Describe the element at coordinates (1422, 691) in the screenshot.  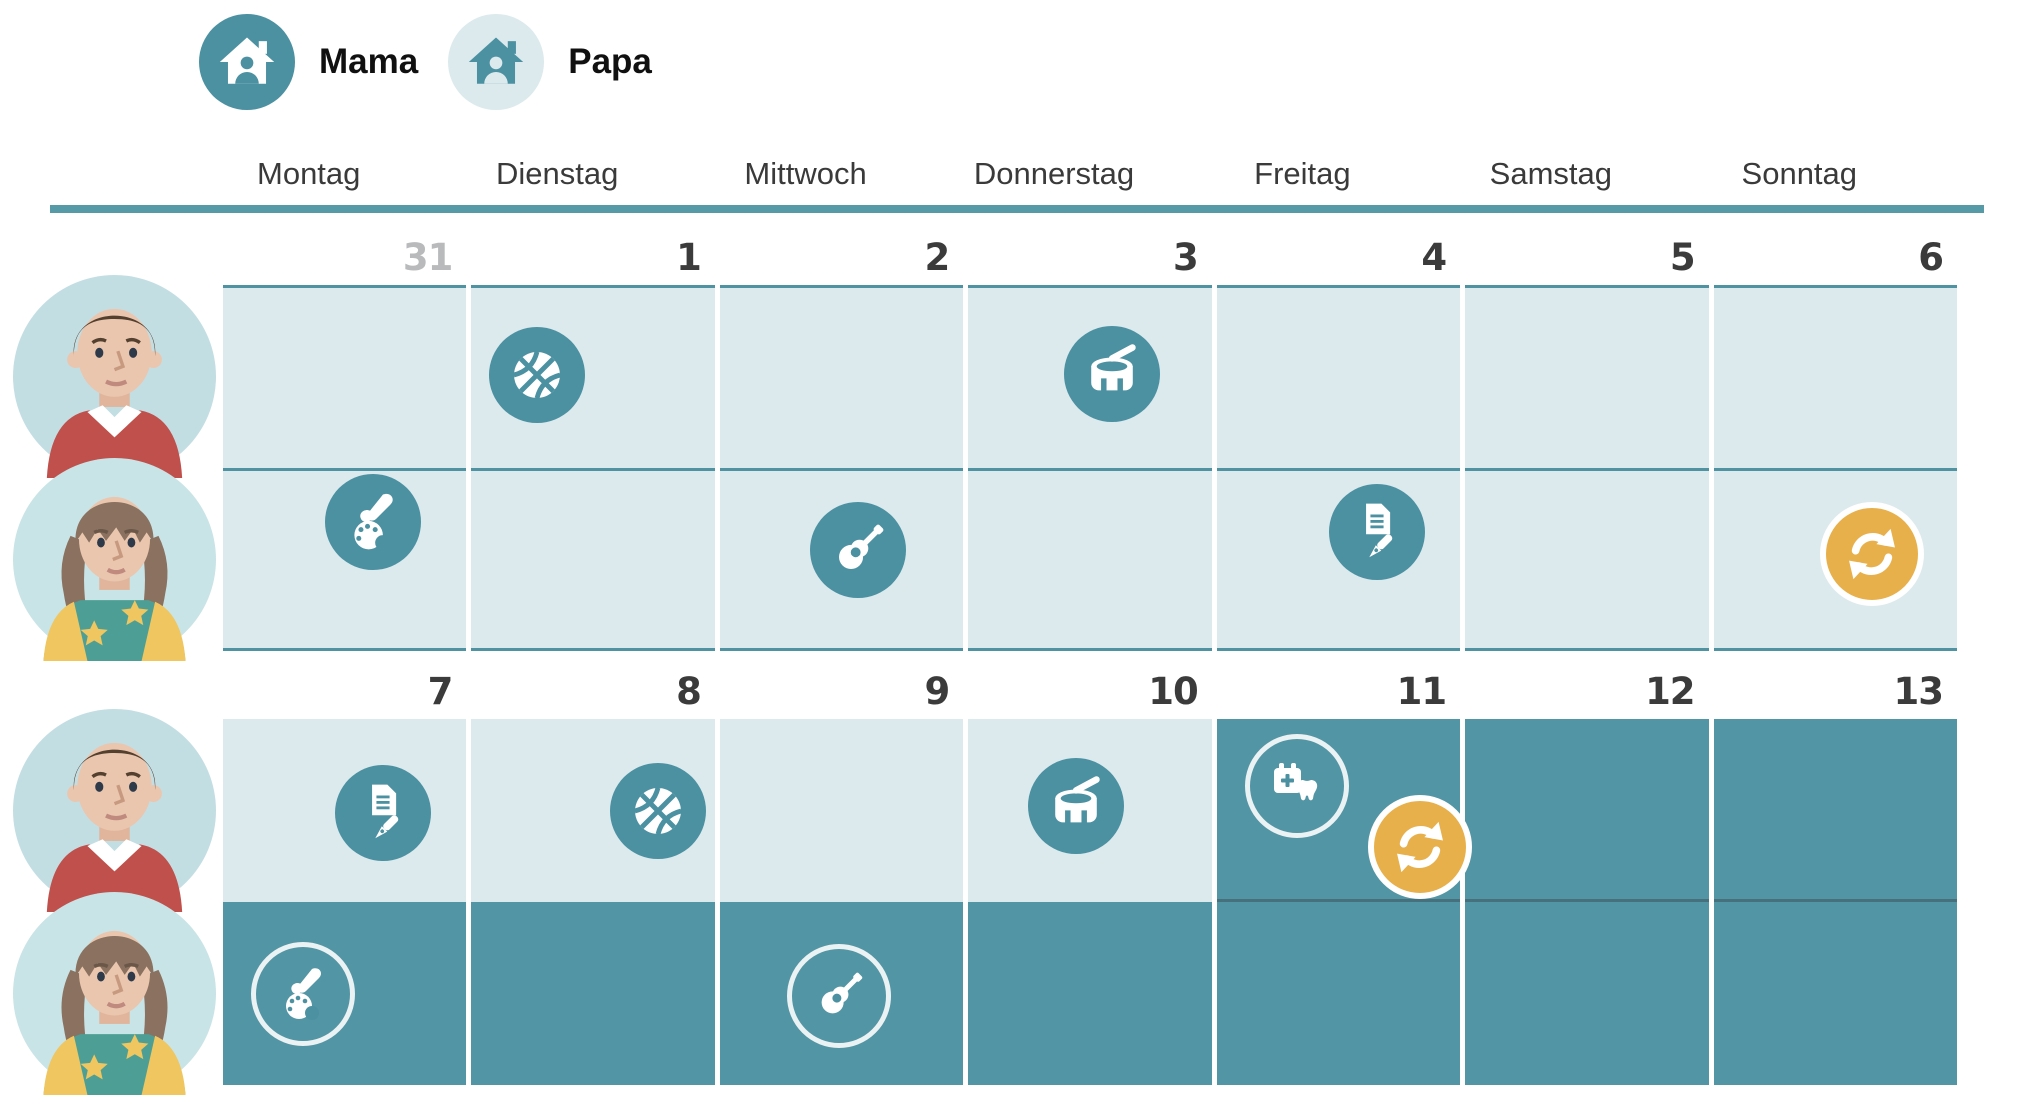
I see `date-label: 11` at that location.